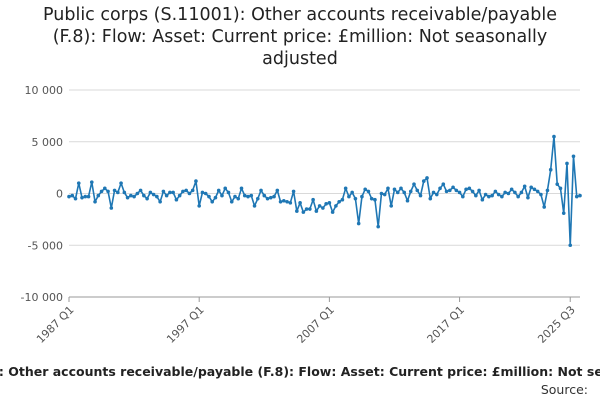  Describe the element at coordinates (315, 324) in the screenshot. I see `x-tick-label: 2007 Q1` at that location.